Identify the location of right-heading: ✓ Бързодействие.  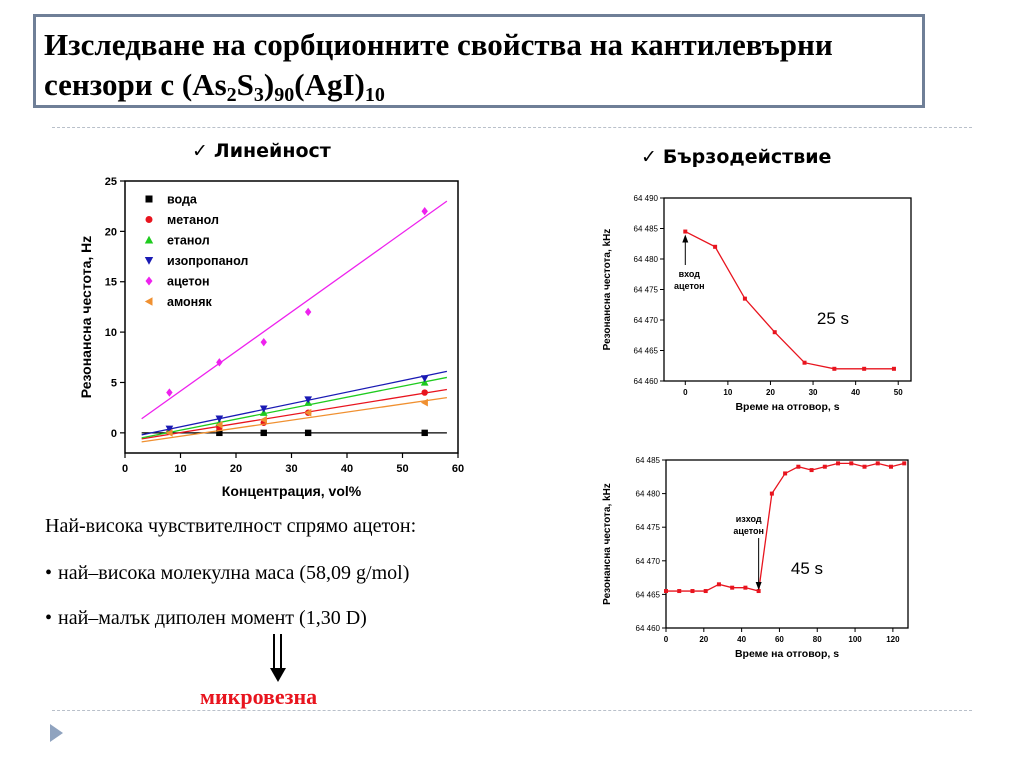
(736, 157).